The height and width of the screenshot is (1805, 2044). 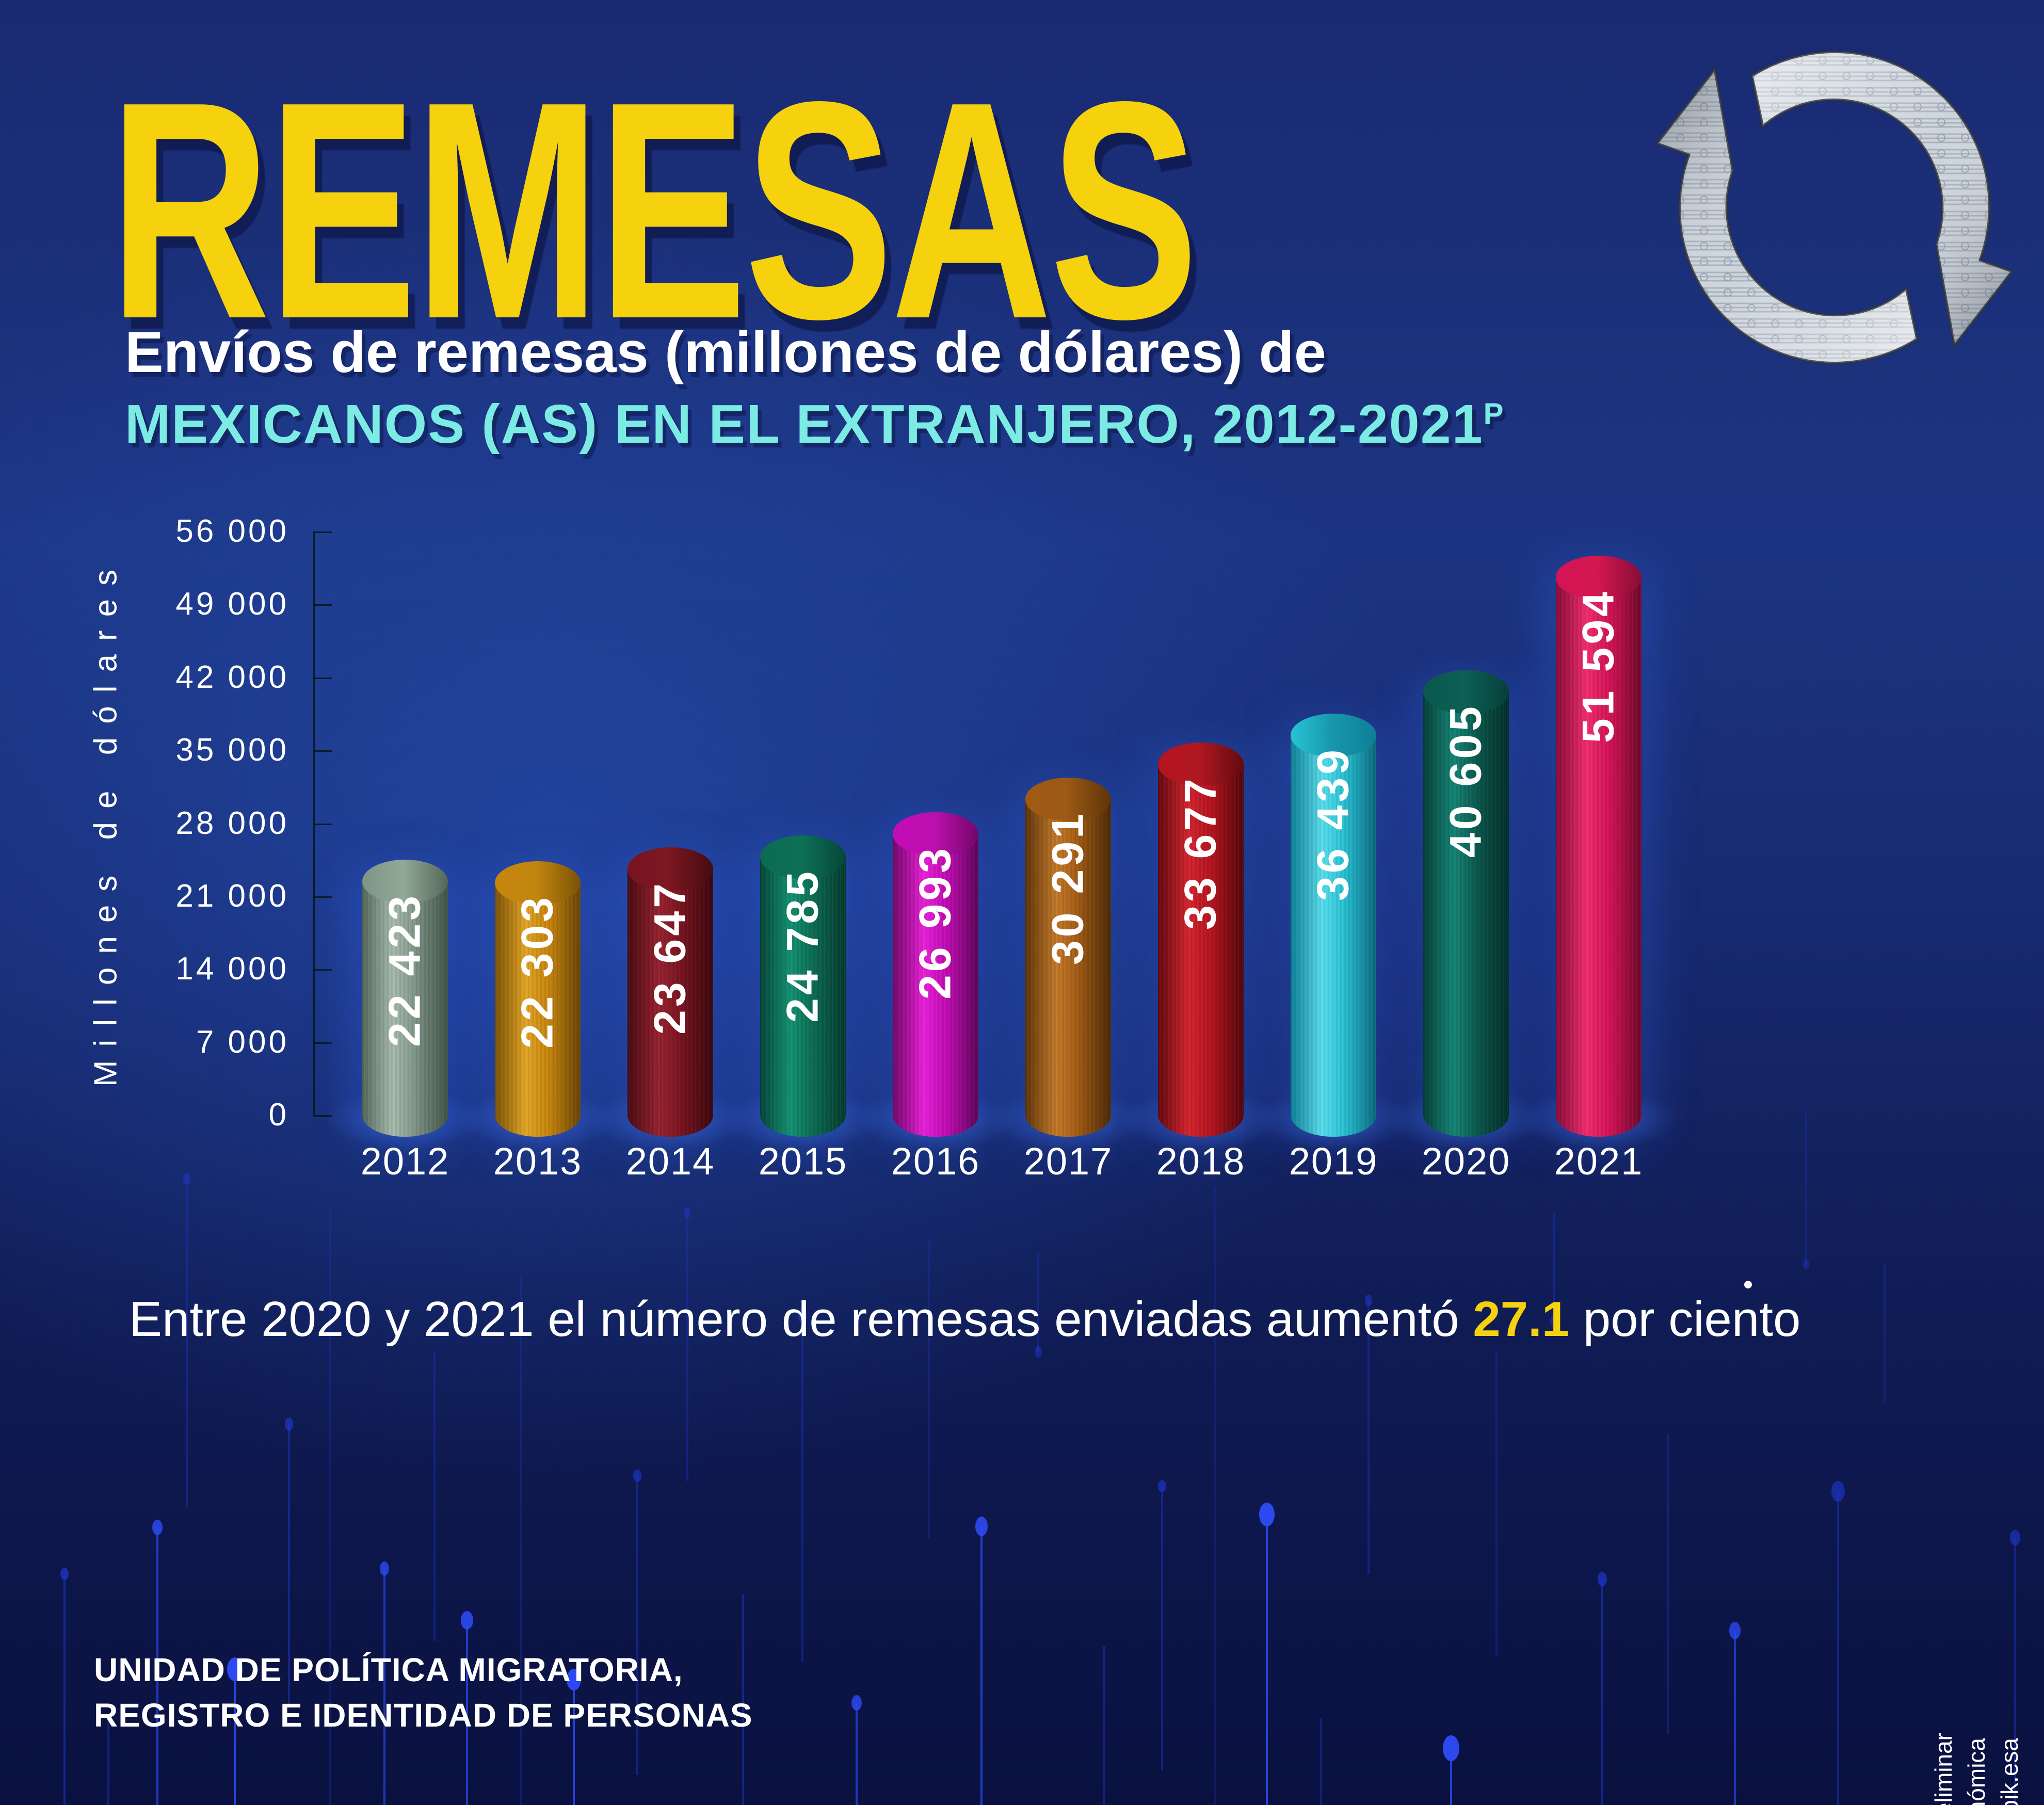 What do you see at coordinates (1598, 666) in the screenshot?
I see `bar-value-label: 51 594` at bounding box center [1598, 666].